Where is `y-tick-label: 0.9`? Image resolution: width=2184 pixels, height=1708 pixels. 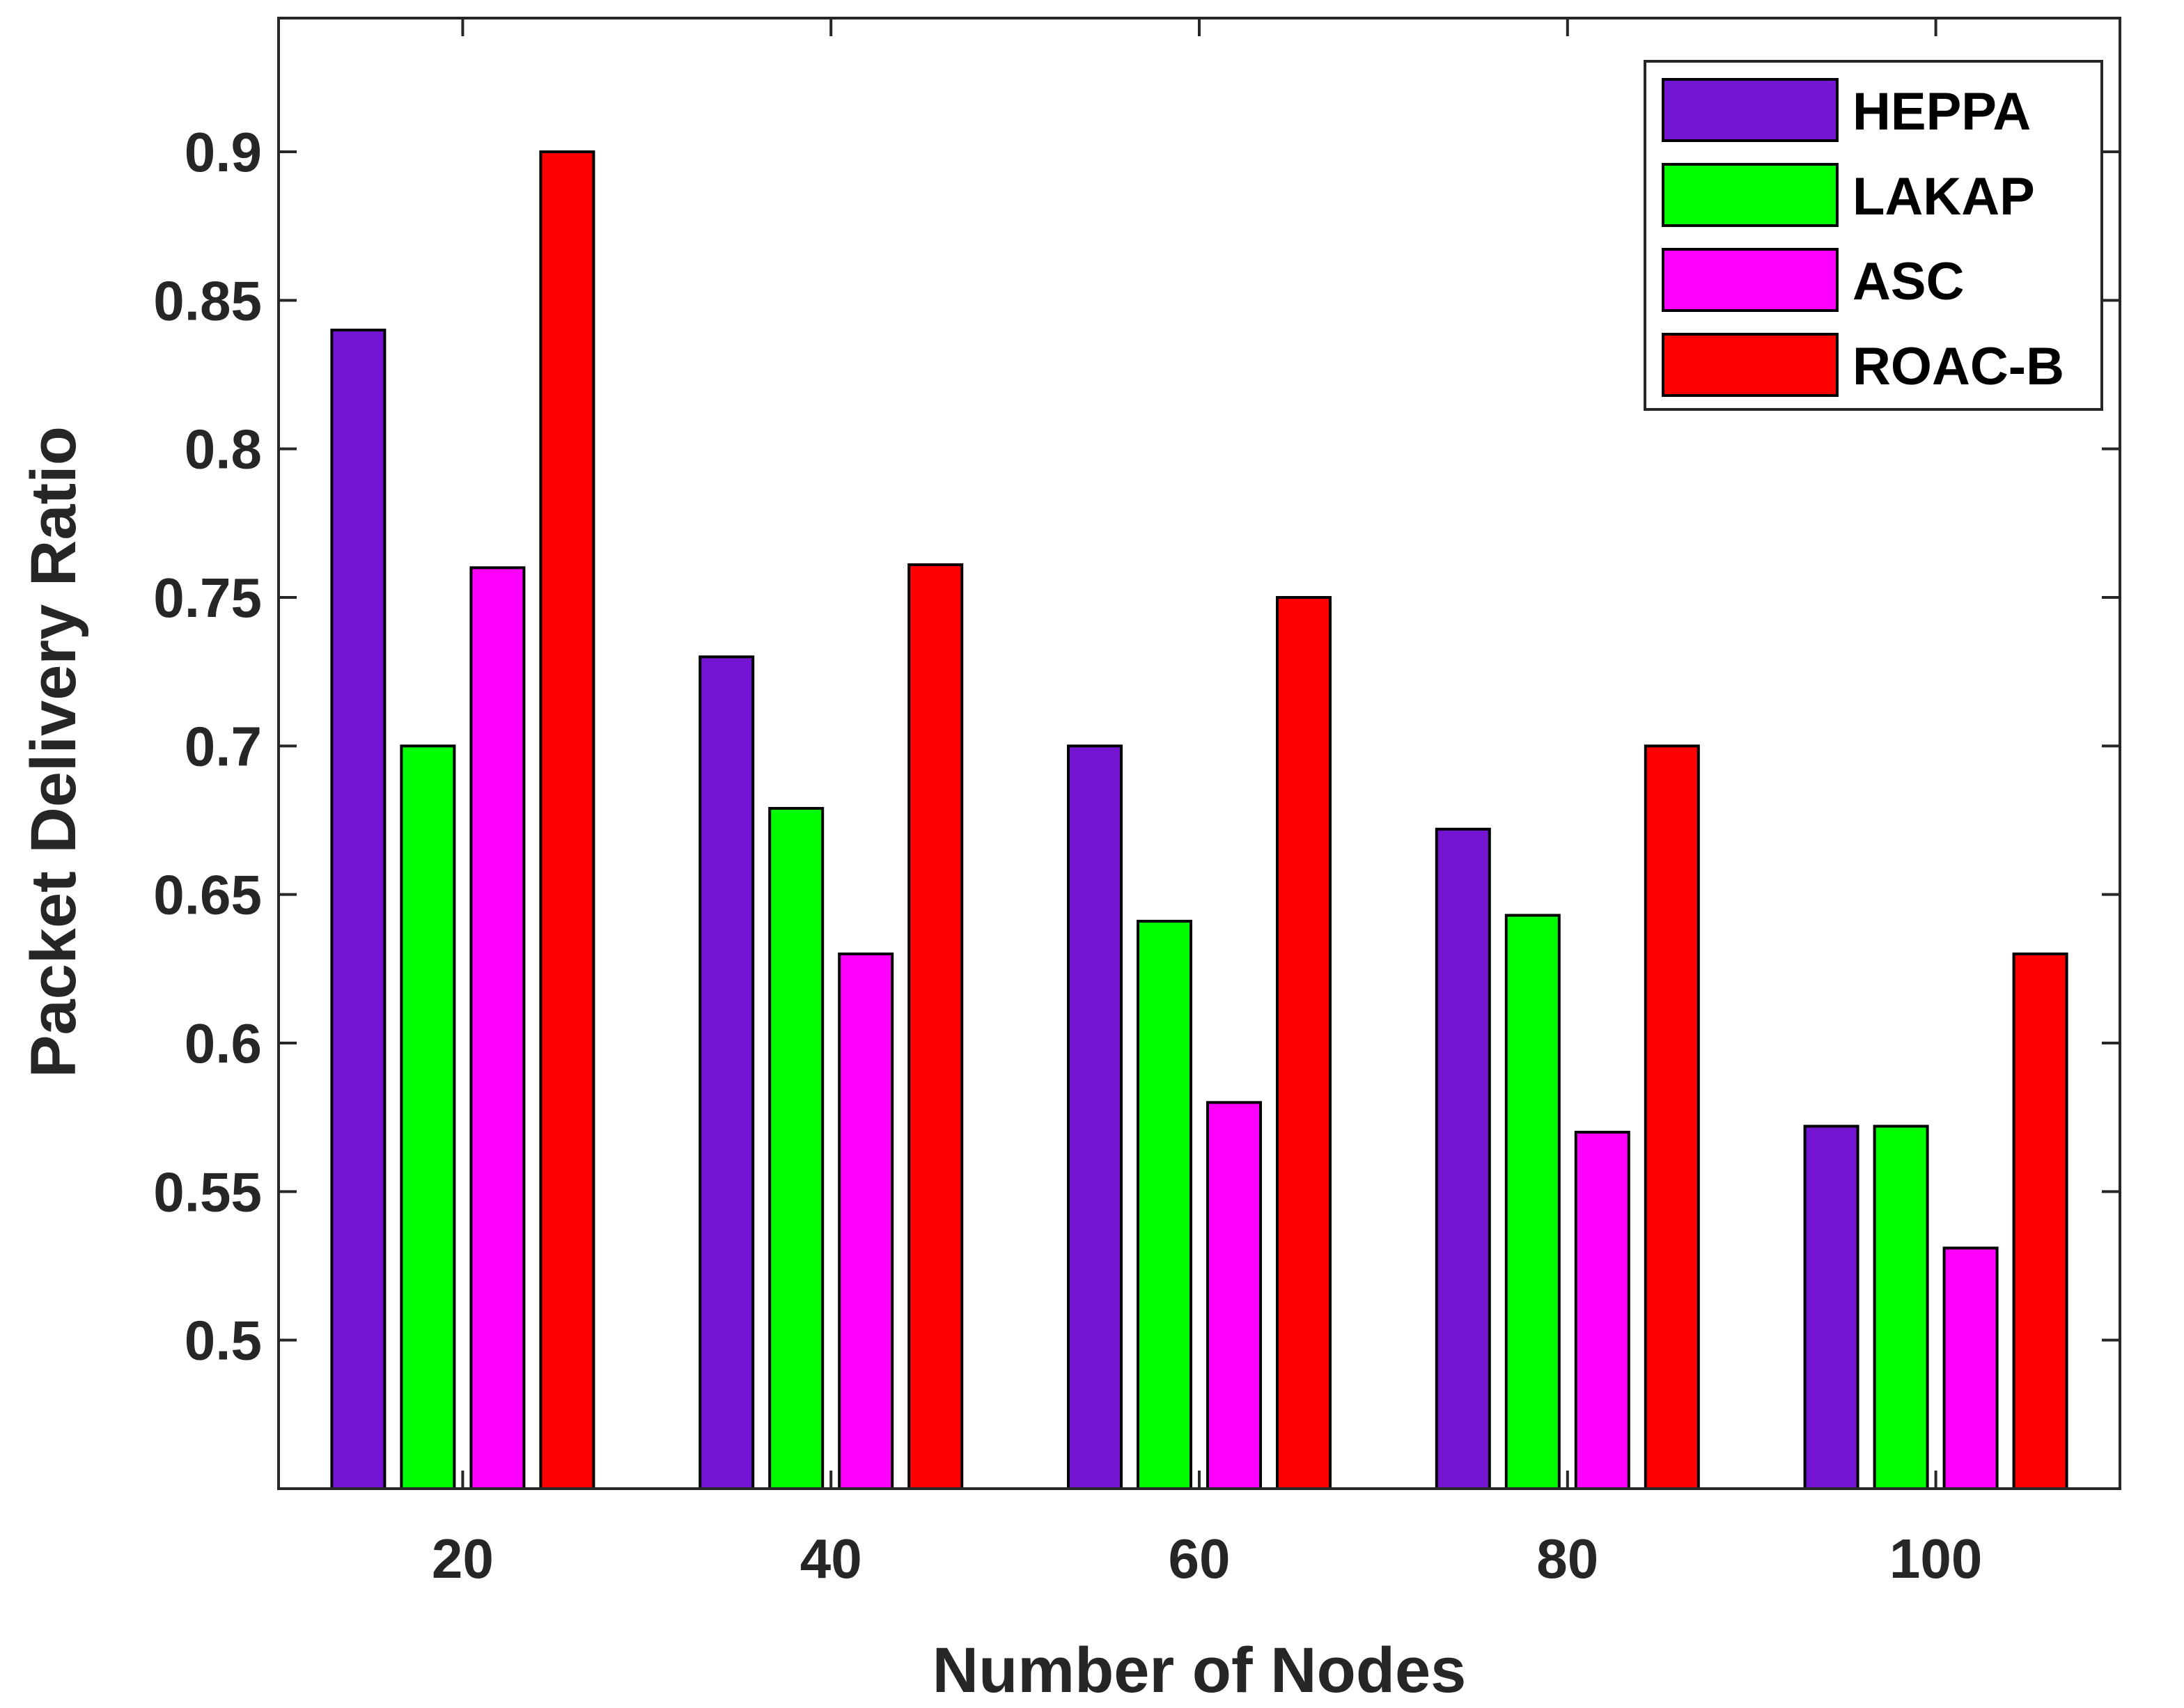
y-tick-label: 0.9 is located at coordinates (223, 152).